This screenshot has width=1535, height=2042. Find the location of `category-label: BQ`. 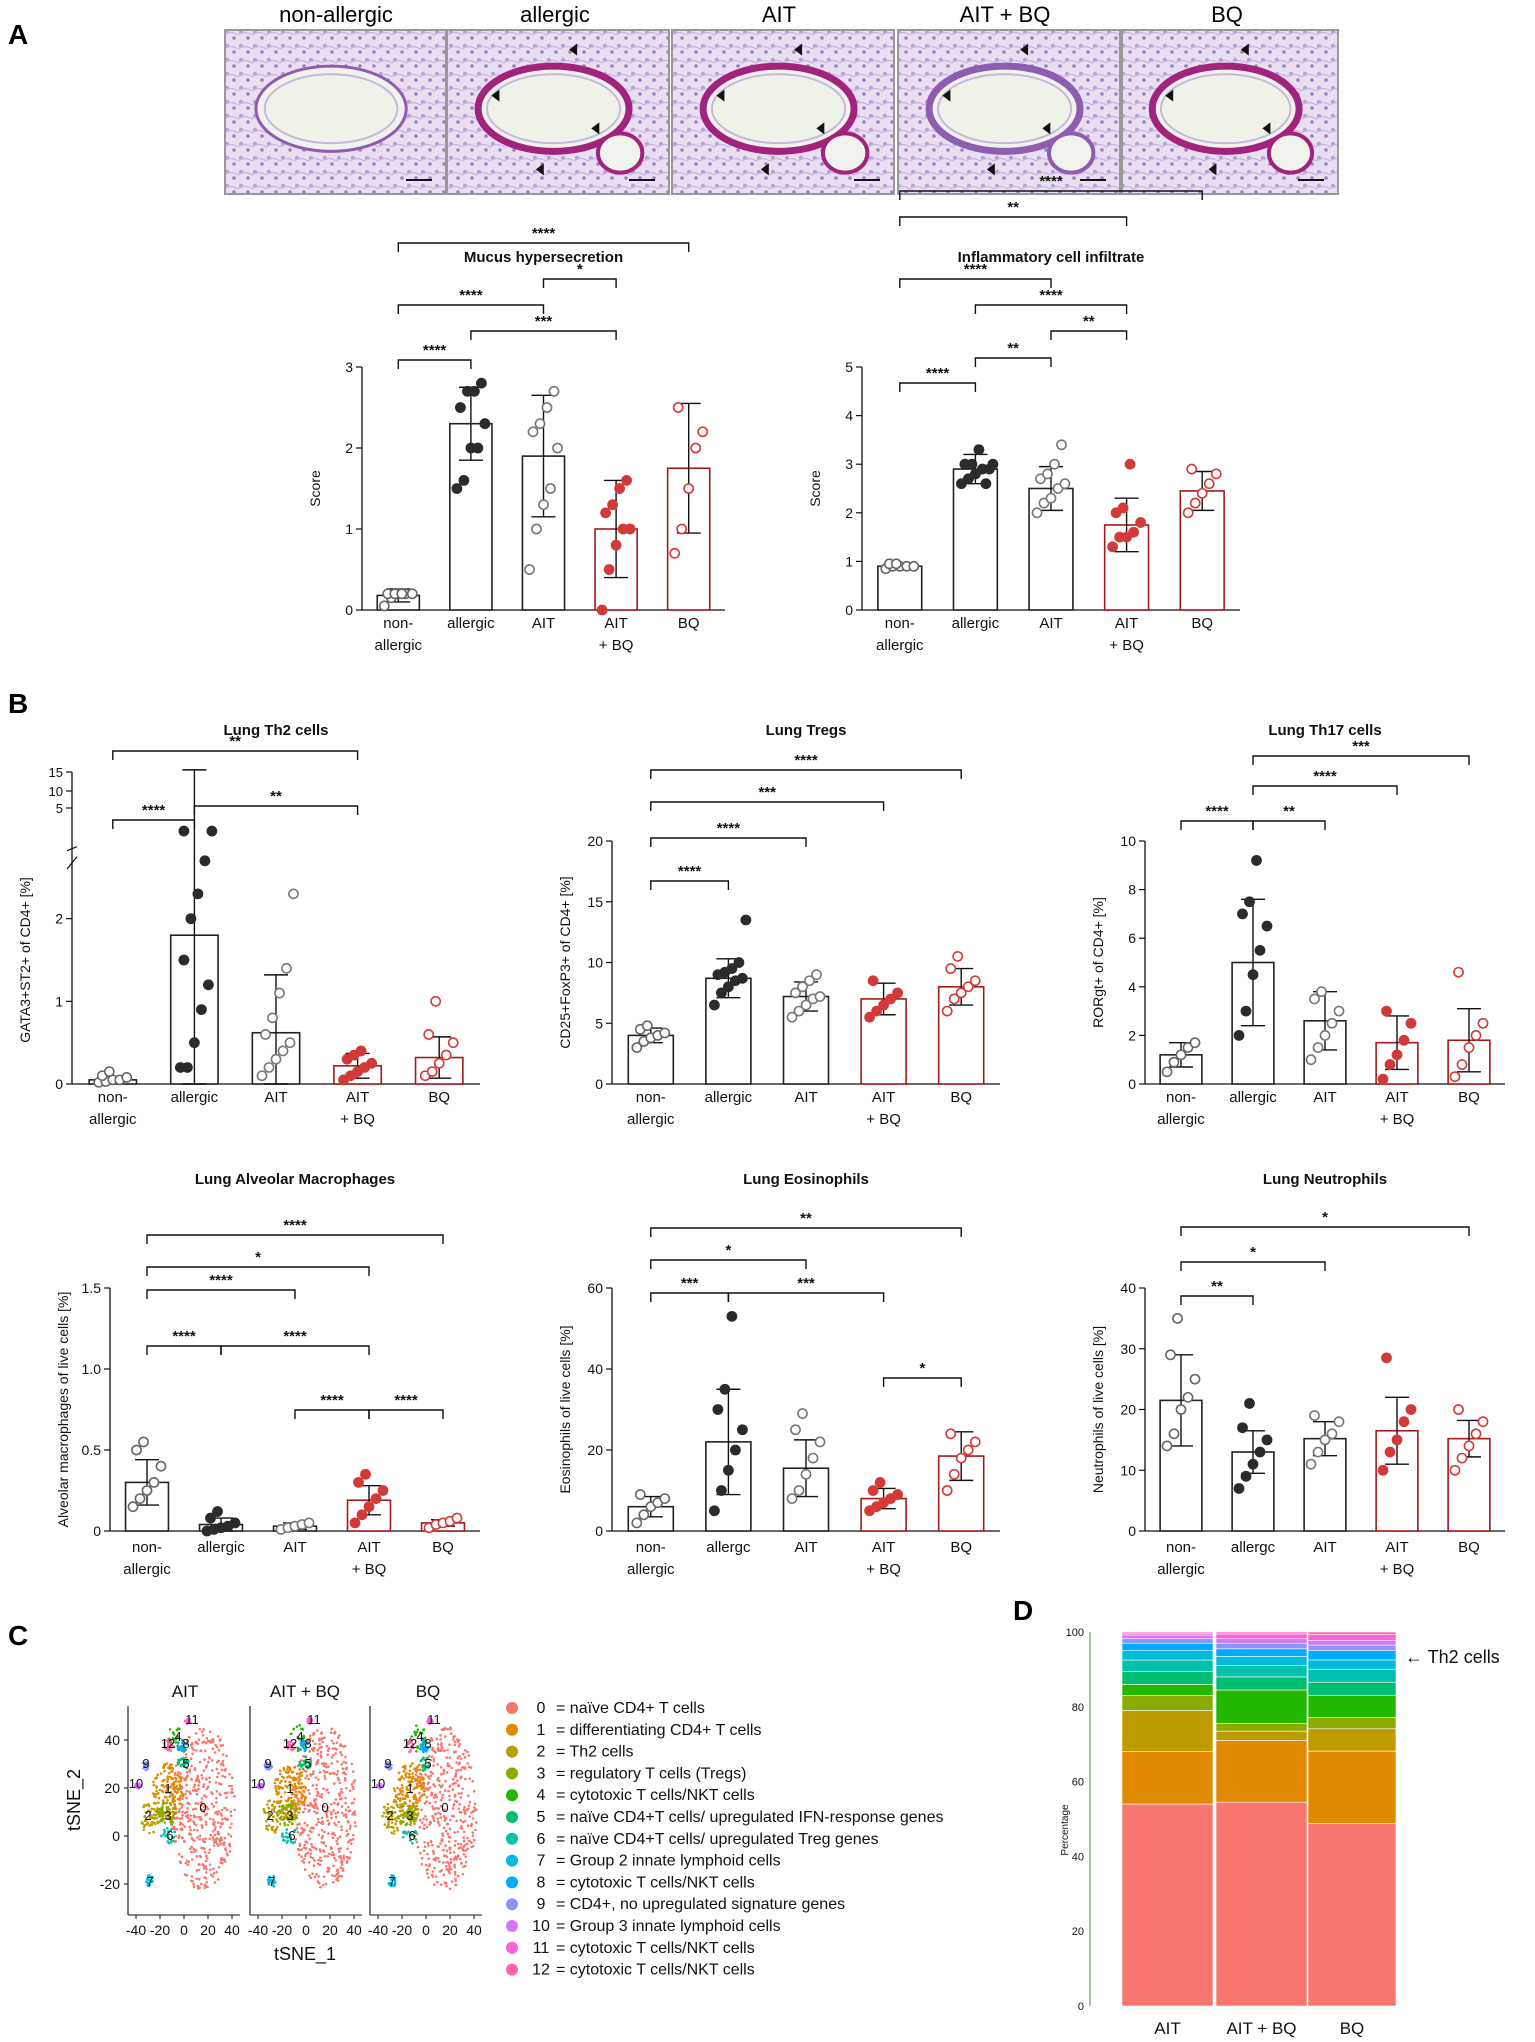

category-label: BQ is located at coordinates (1202, 623).